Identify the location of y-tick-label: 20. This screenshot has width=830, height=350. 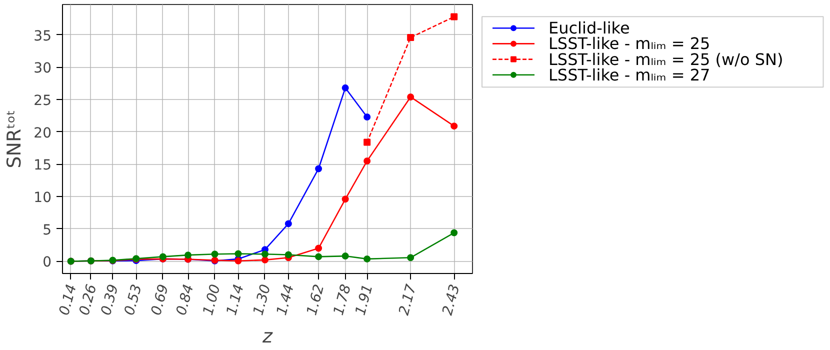
(43, 133).